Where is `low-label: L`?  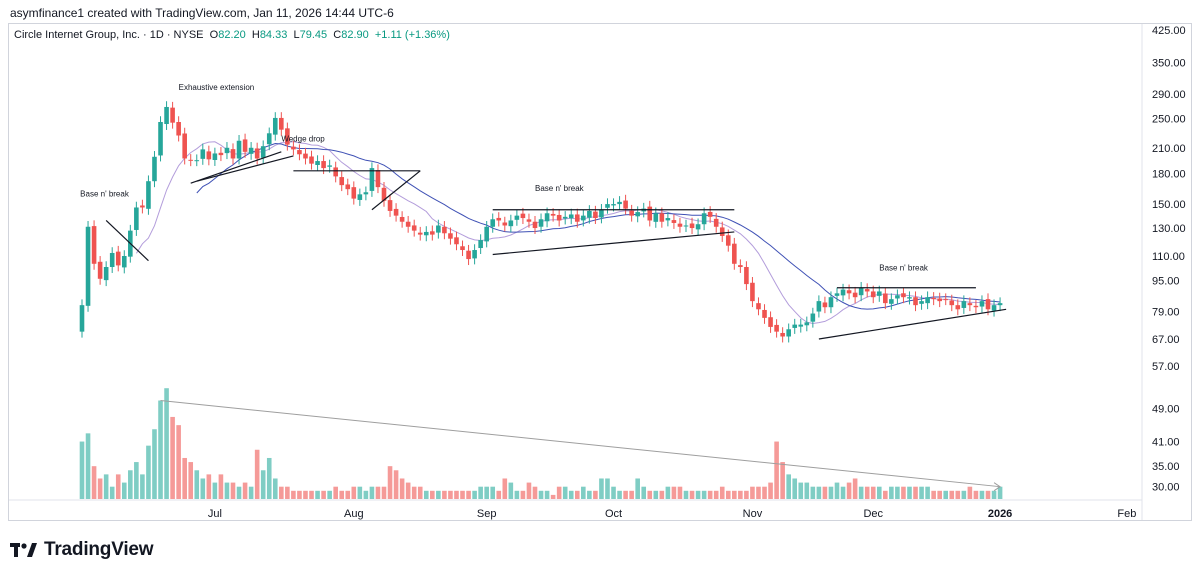
low-label: L is located at coordinates (296, 35).